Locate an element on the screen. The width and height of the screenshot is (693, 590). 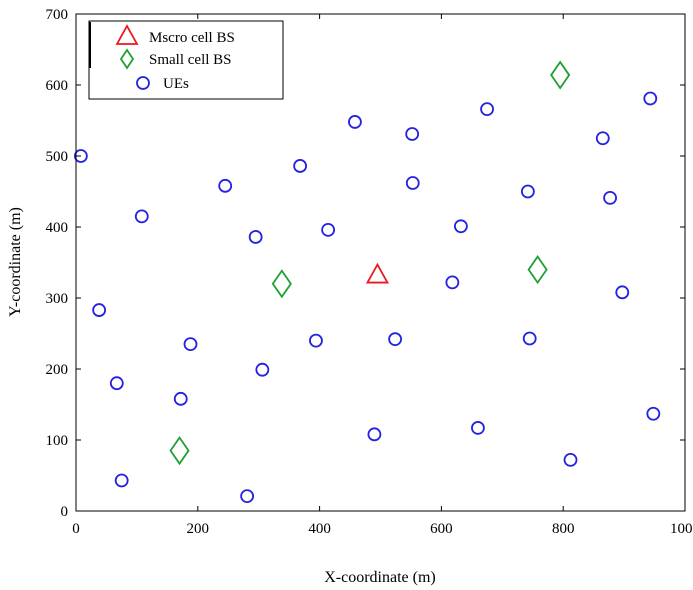
x-tick-label: 0 is located at coordinates (76, 529).